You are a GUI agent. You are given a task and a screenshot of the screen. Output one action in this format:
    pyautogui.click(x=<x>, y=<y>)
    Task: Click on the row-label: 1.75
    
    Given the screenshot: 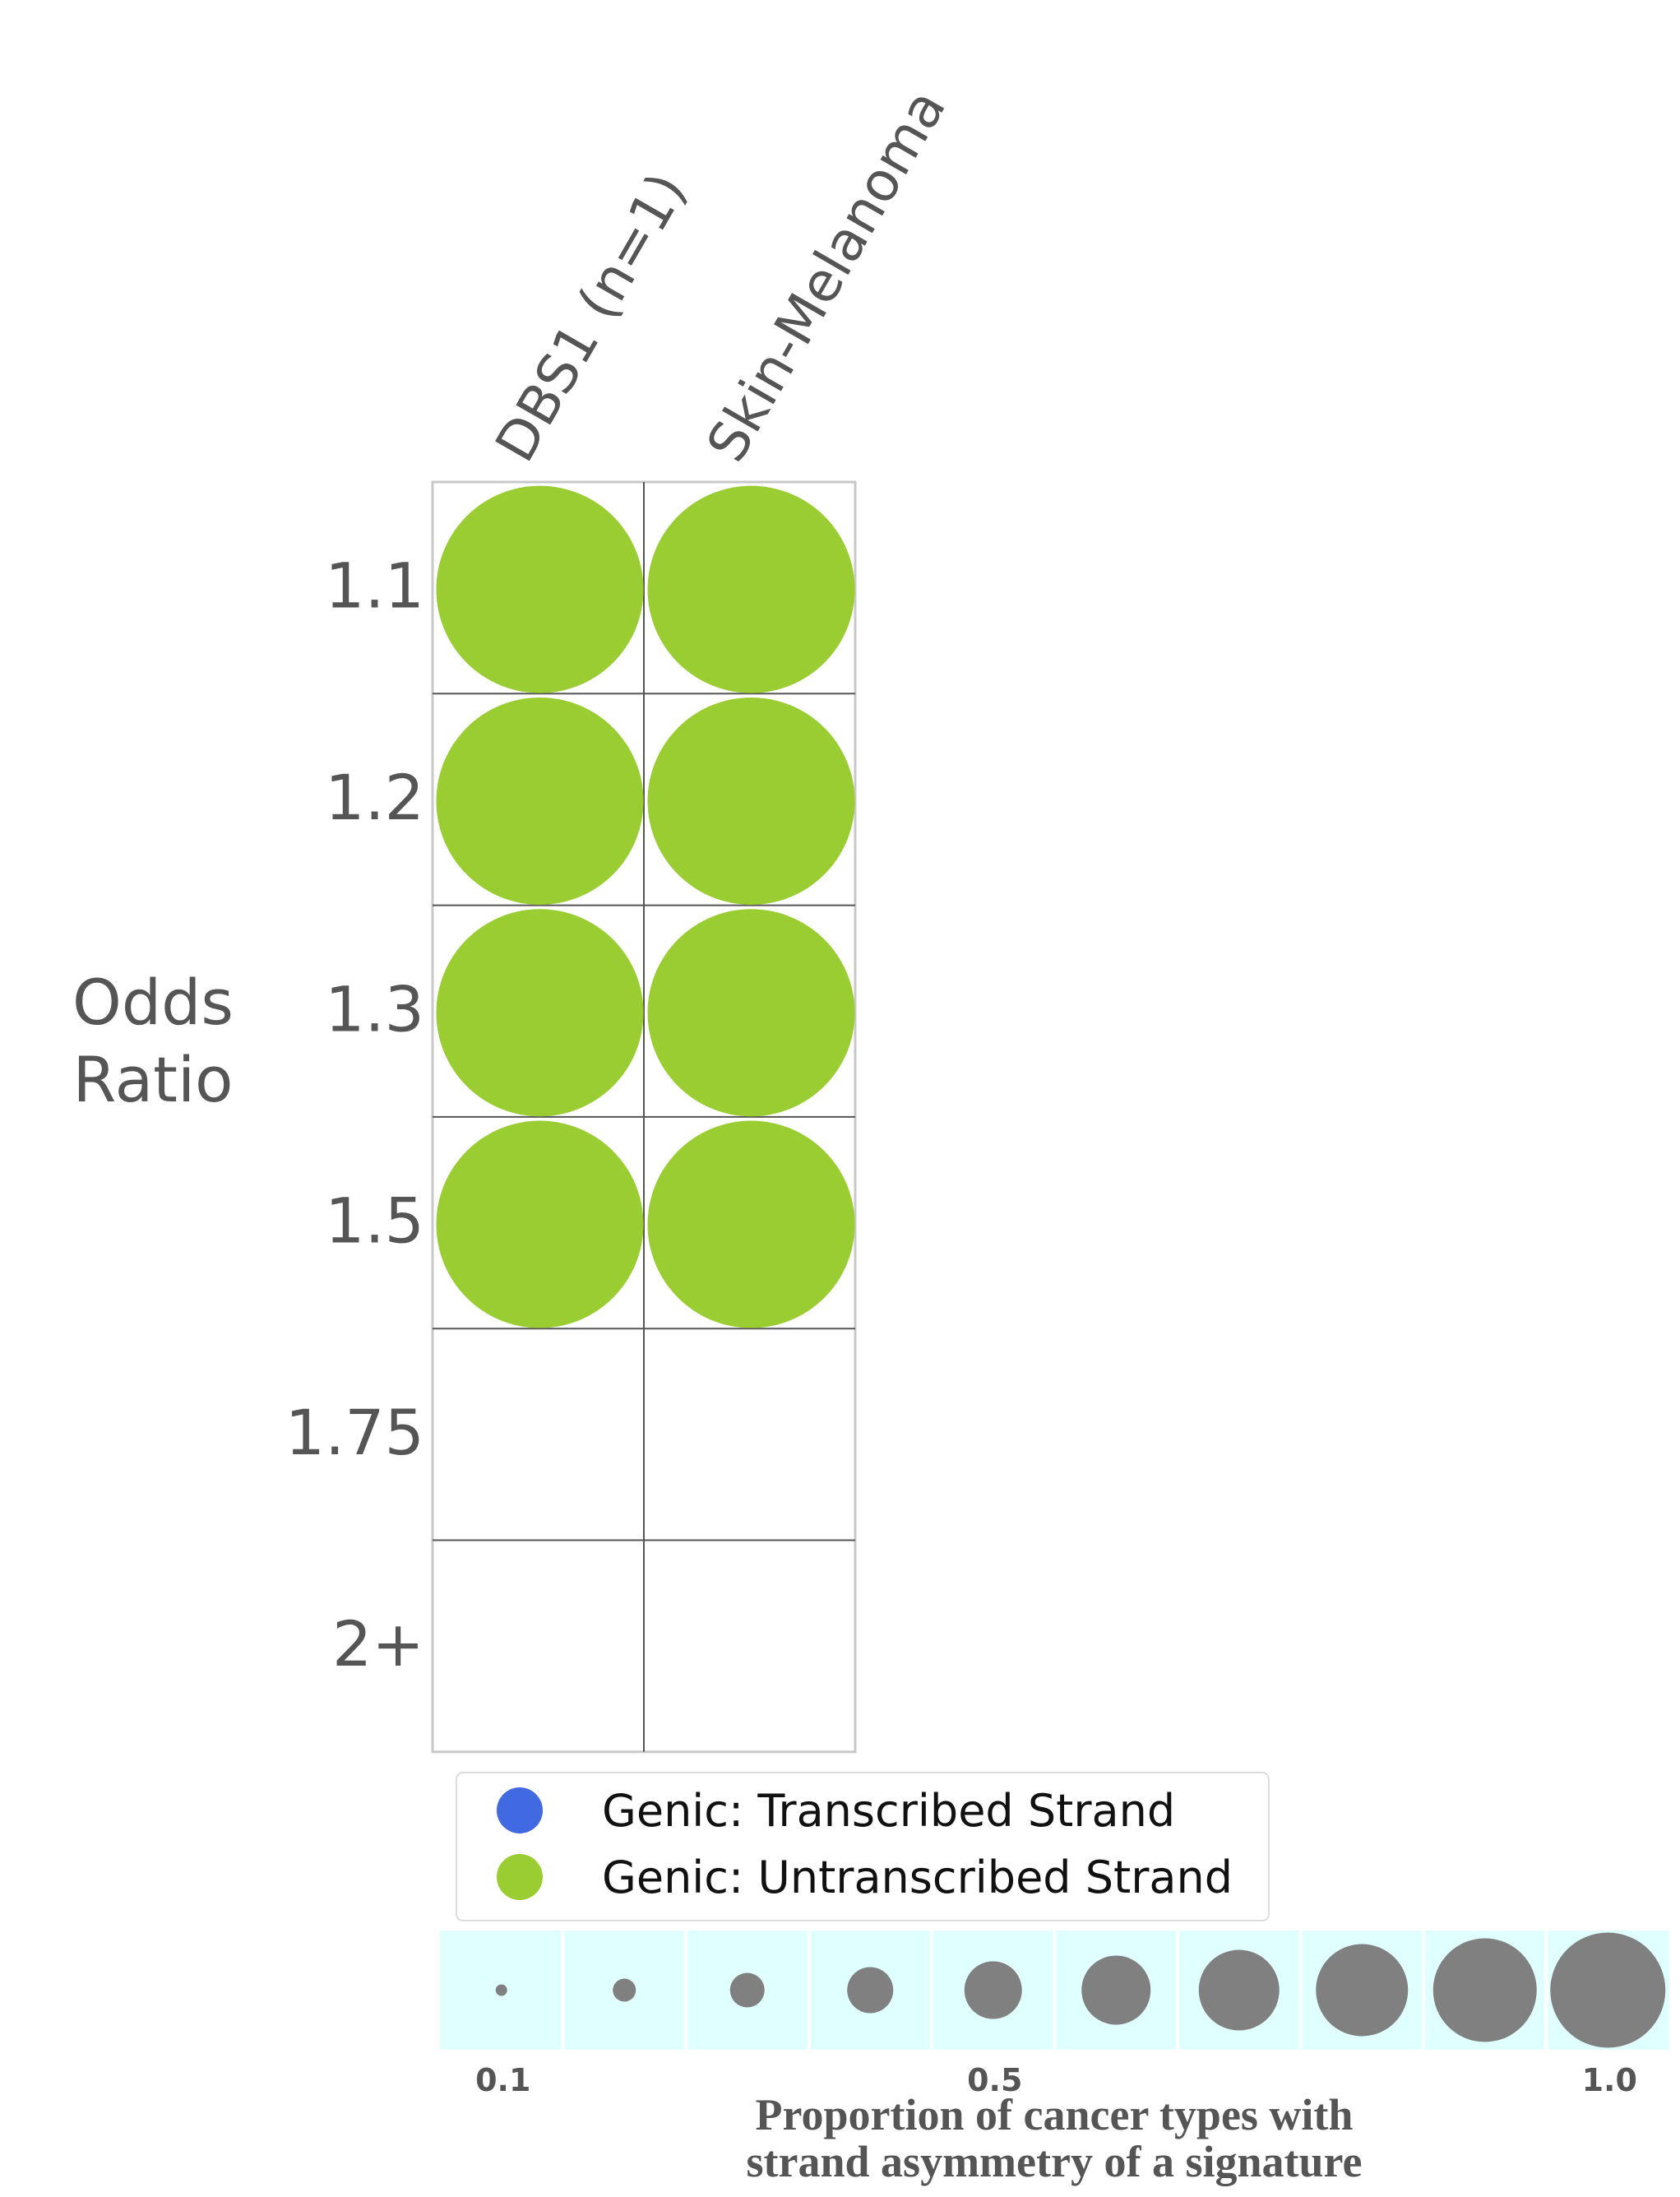 What is the action you would take?
    pyautogui.click(x=354, y=1432)
    